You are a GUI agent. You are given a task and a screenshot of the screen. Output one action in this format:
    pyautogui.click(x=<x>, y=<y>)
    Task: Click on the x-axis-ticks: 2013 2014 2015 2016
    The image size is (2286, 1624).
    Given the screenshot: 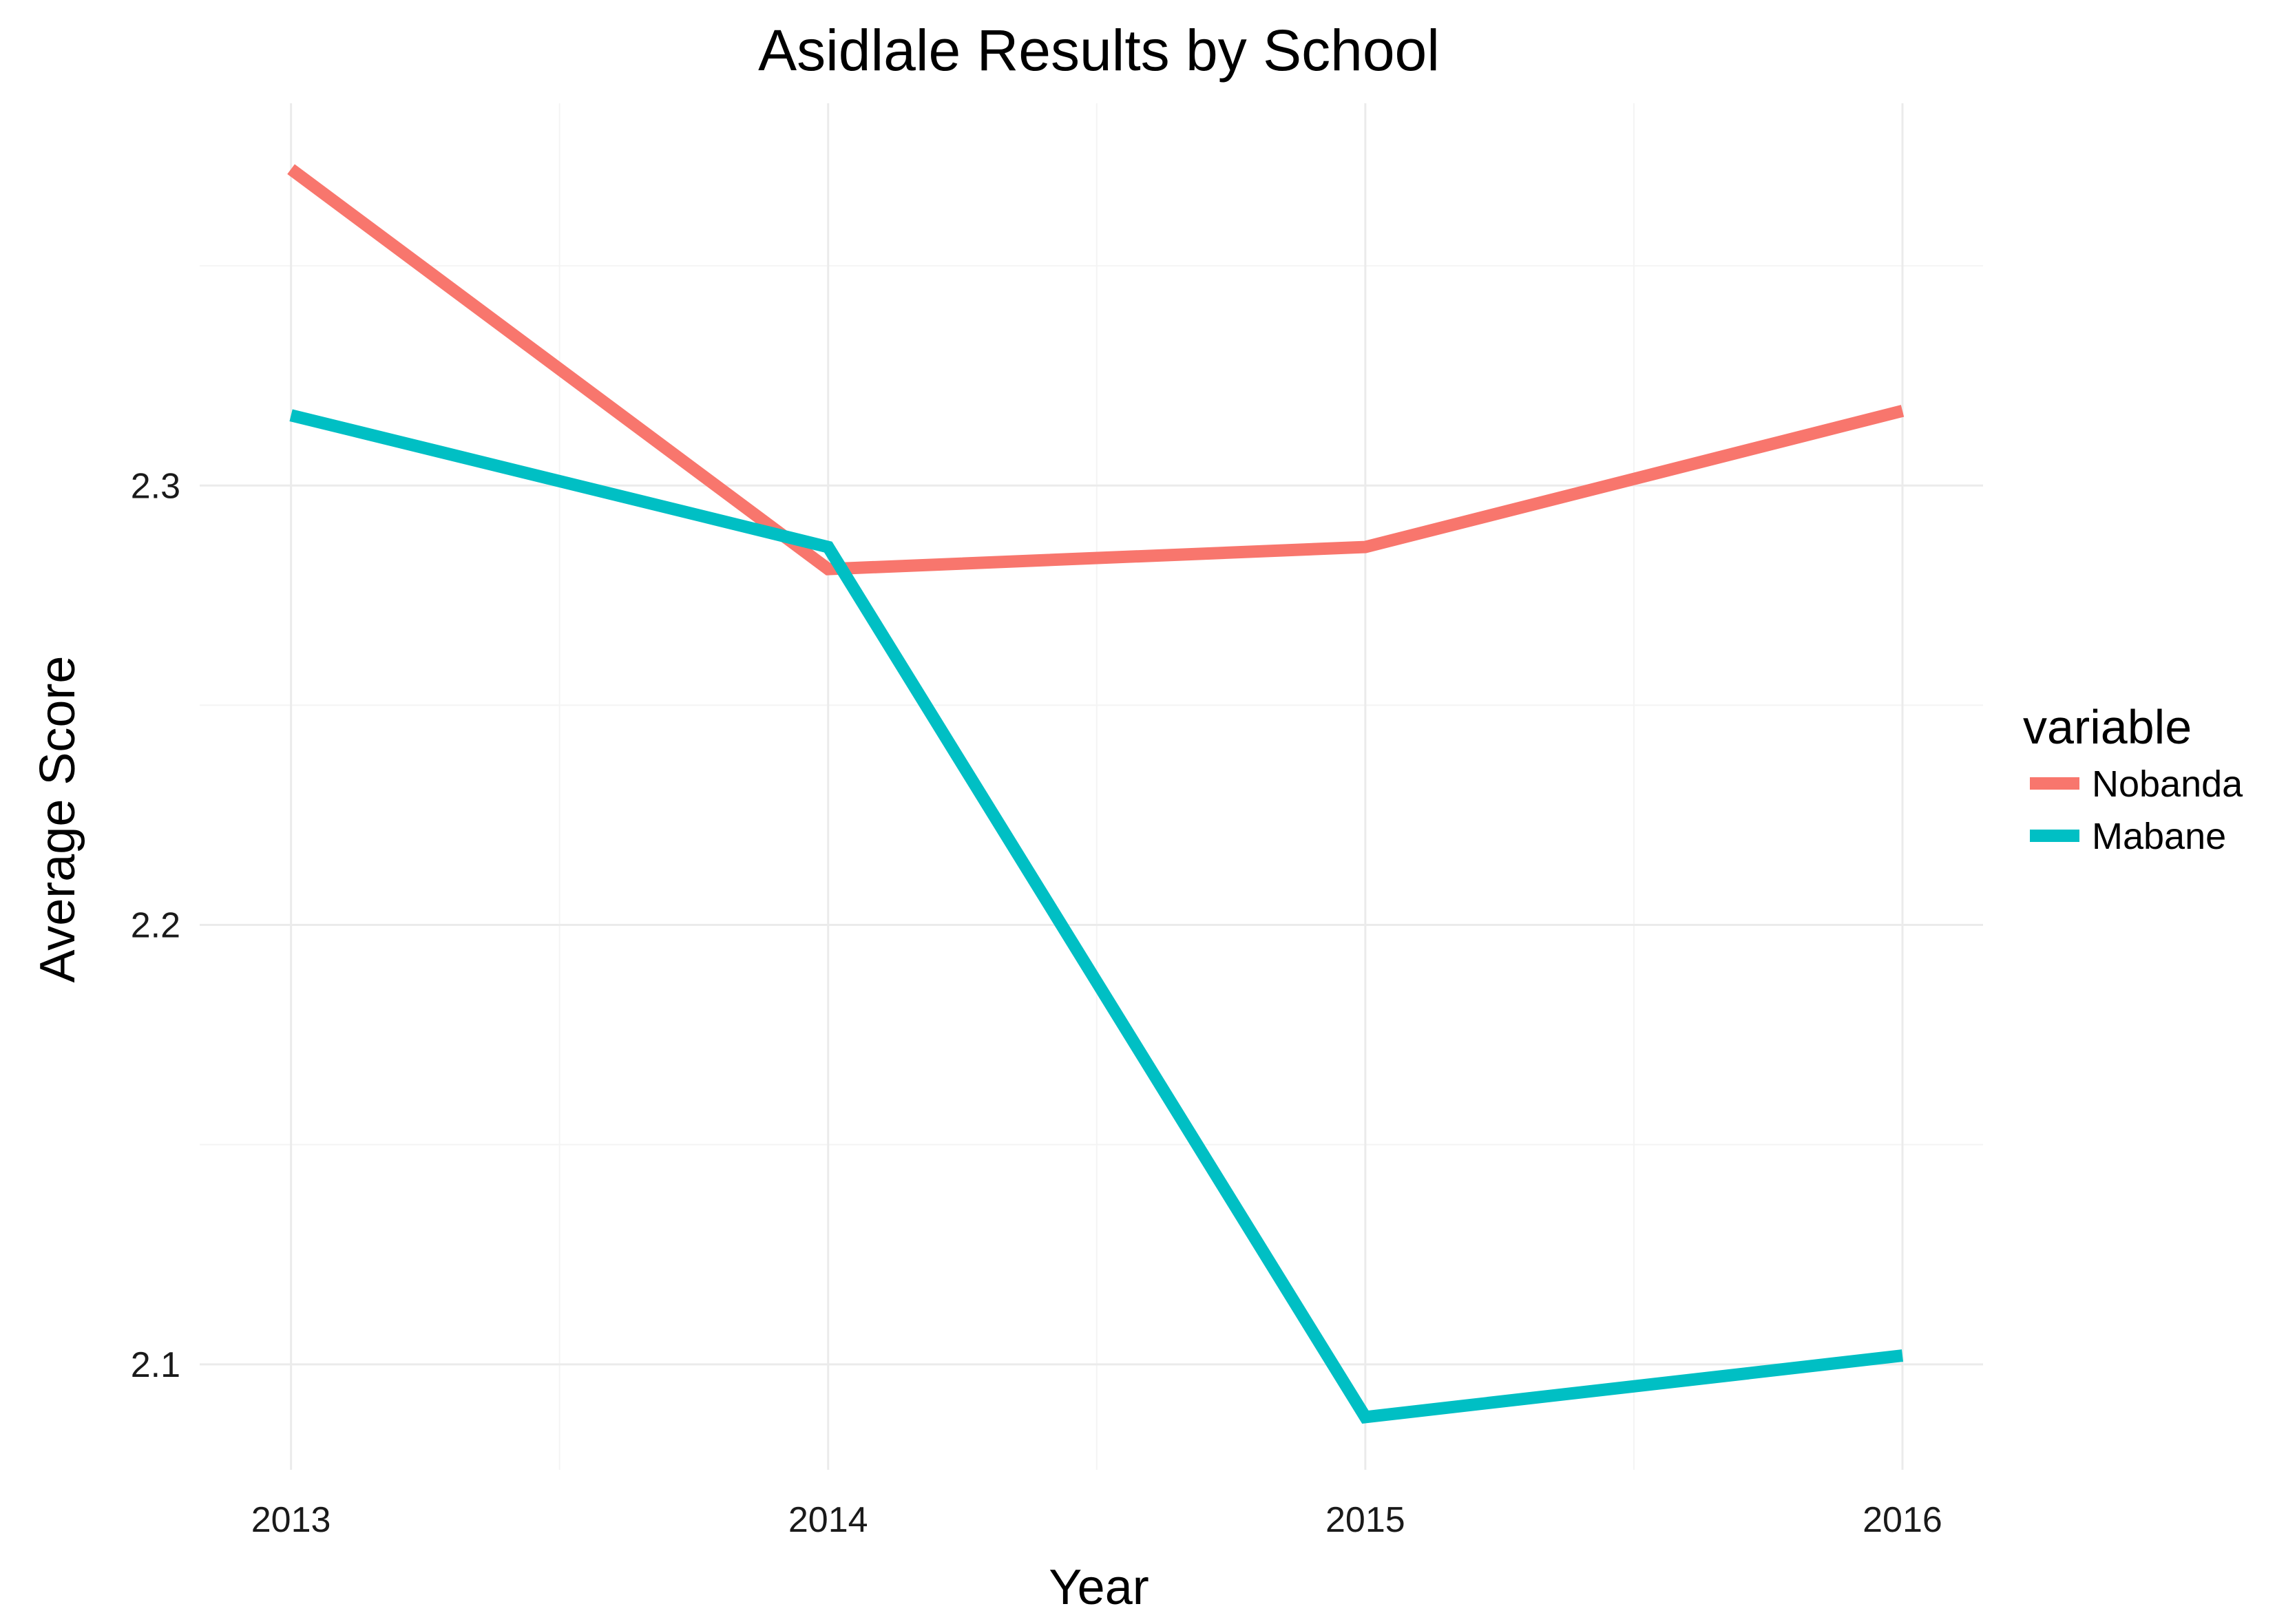 What is the action you would take?
    pyautogui.click(x=1096, y=1520)
    